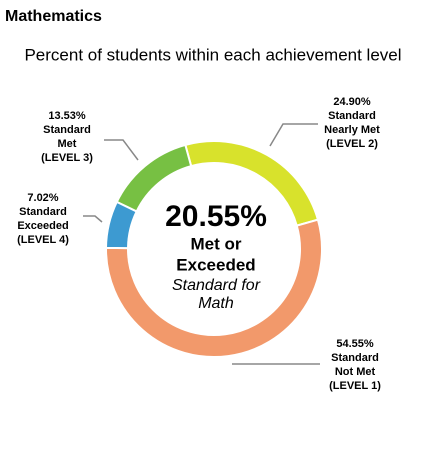 The image size is (430, 451). Describe the element at coordinates (355, 344) in the screenshot. I see `segment-value-label: 54.55%` at that location.